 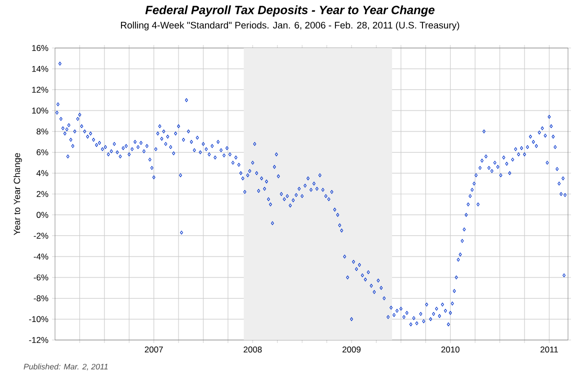 What do you see at coordinates (40, 48) in the screenshot?
I see `y-tick-label: 16%` at bounding box center [40, 48].